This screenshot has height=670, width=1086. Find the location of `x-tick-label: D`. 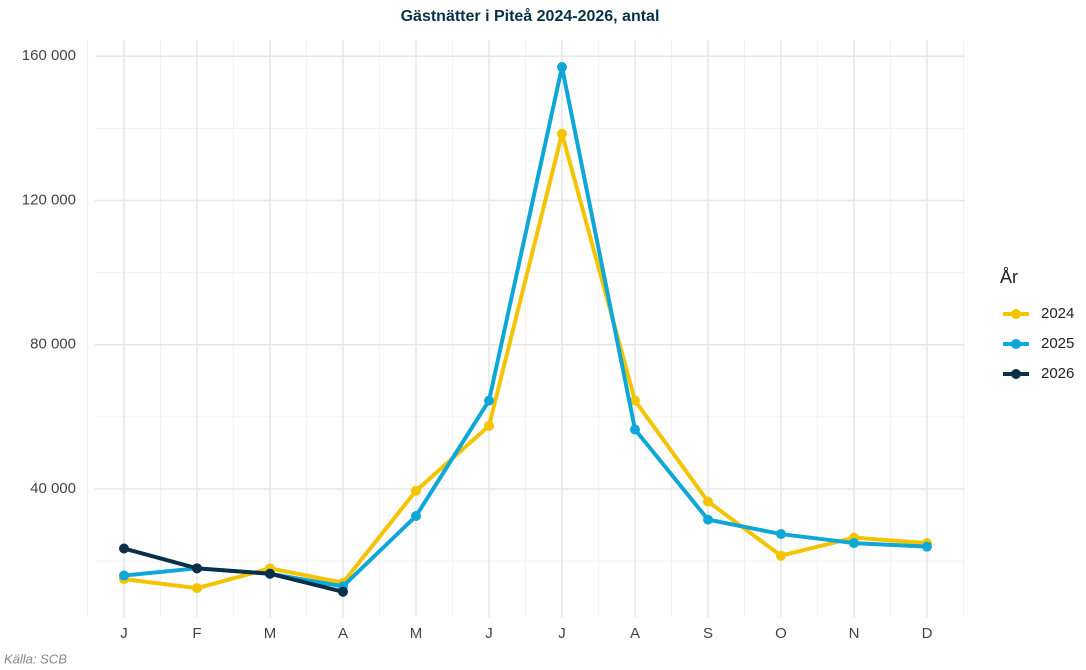

x-tick-label: D is located at coordinates (927, 633).